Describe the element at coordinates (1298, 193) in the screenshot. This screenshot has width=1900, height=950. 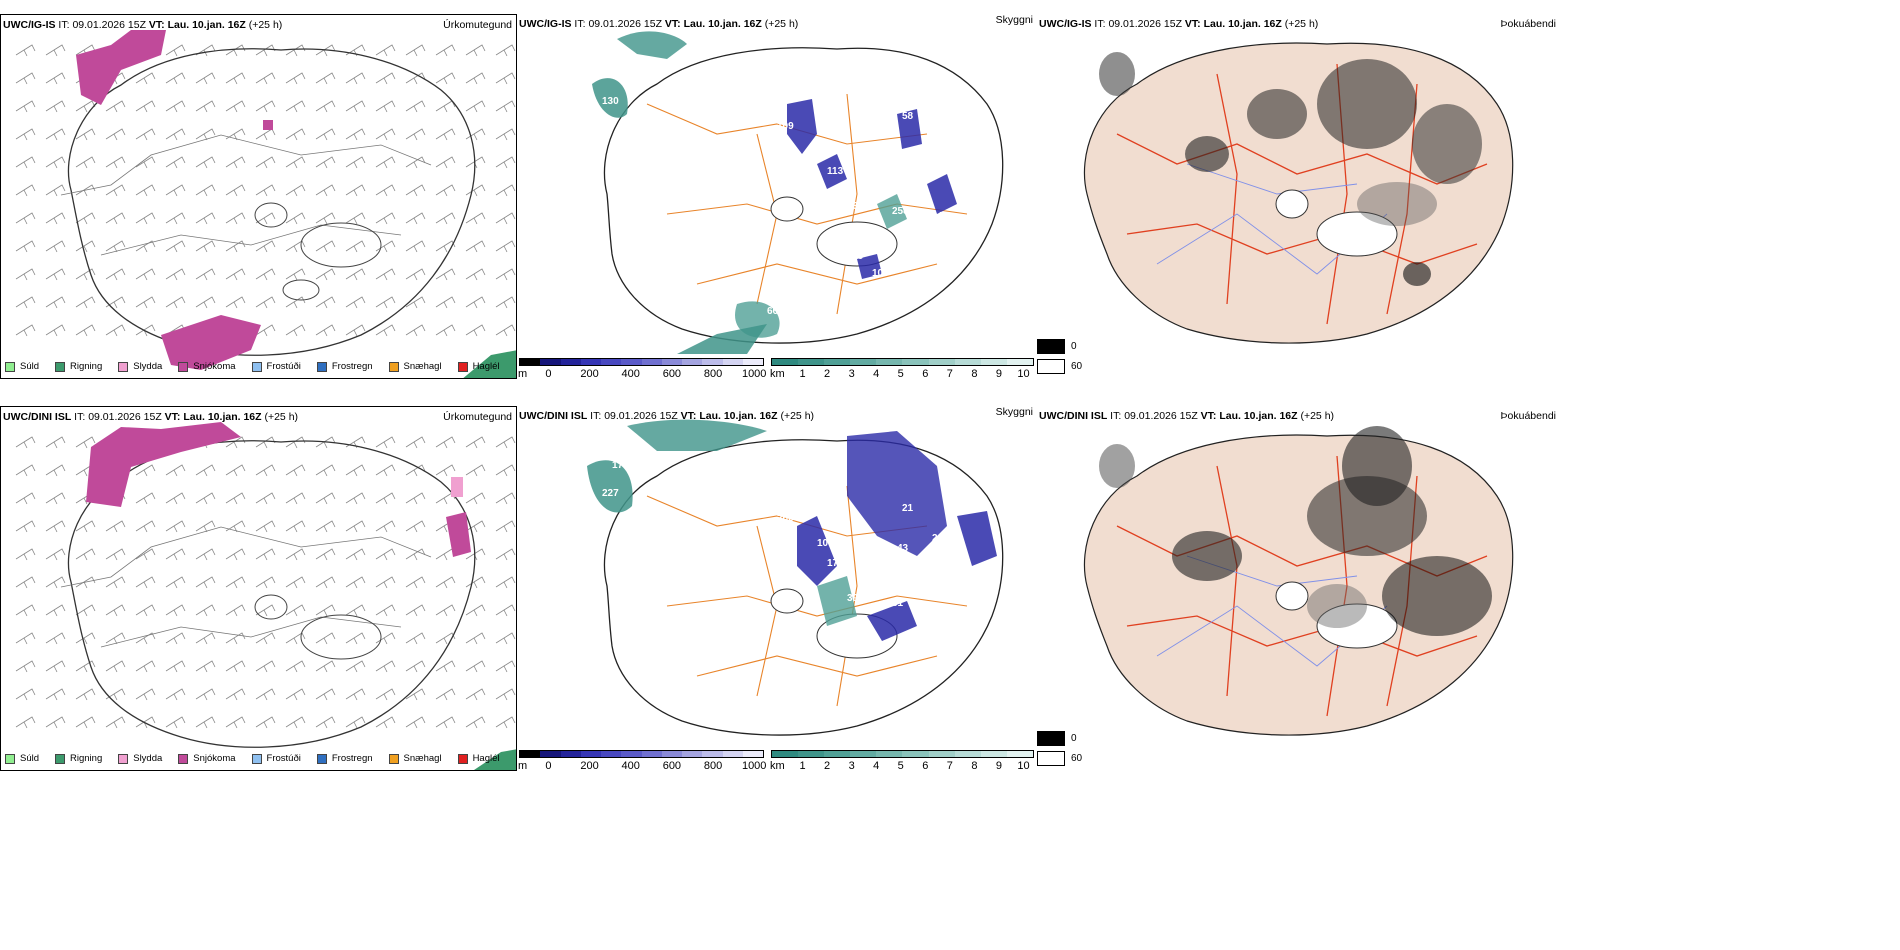
I see `fog-indicator-map` at that location.